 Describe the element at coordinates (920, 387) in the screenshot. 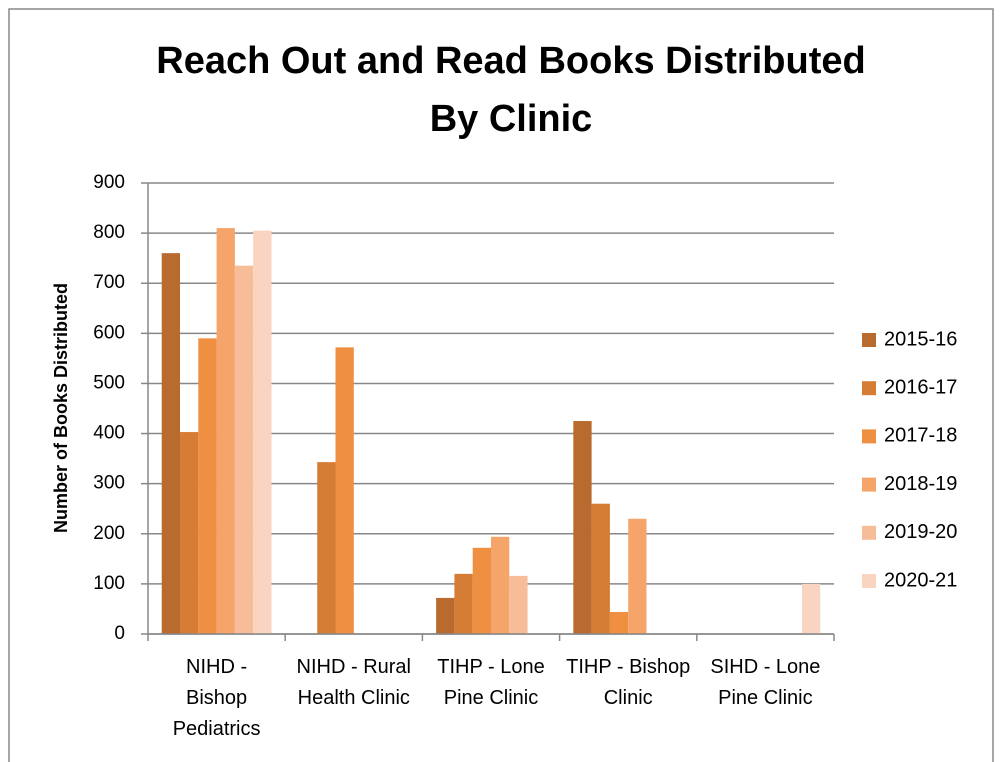

I see `legend-label: 2016-17` at that location.